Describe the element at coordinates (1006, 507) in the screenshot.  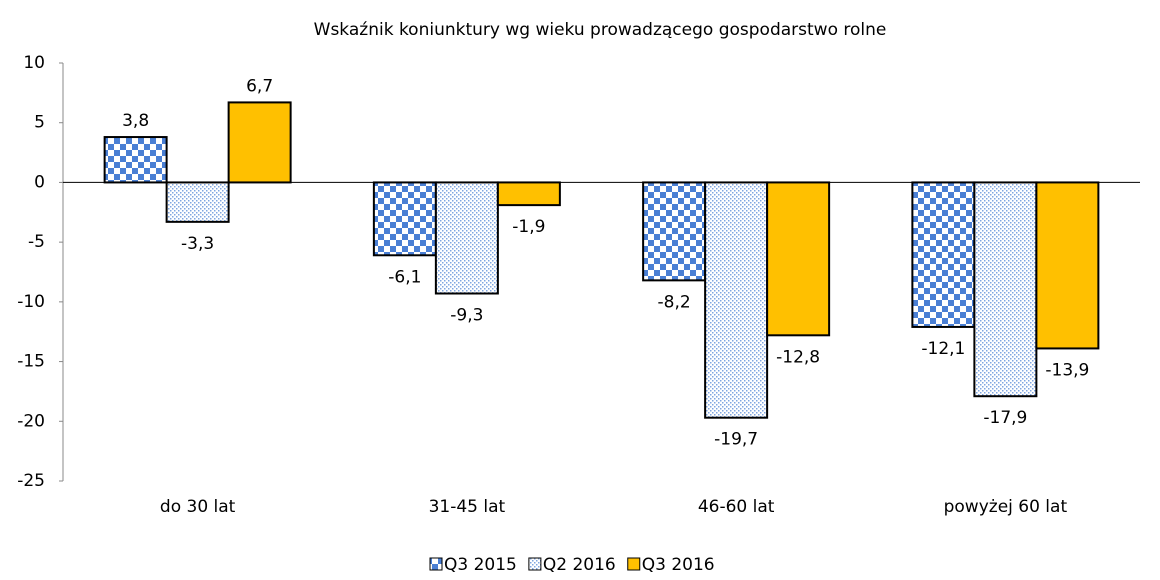
I see `x-tick-label: powyżej 60 lat` at that location.